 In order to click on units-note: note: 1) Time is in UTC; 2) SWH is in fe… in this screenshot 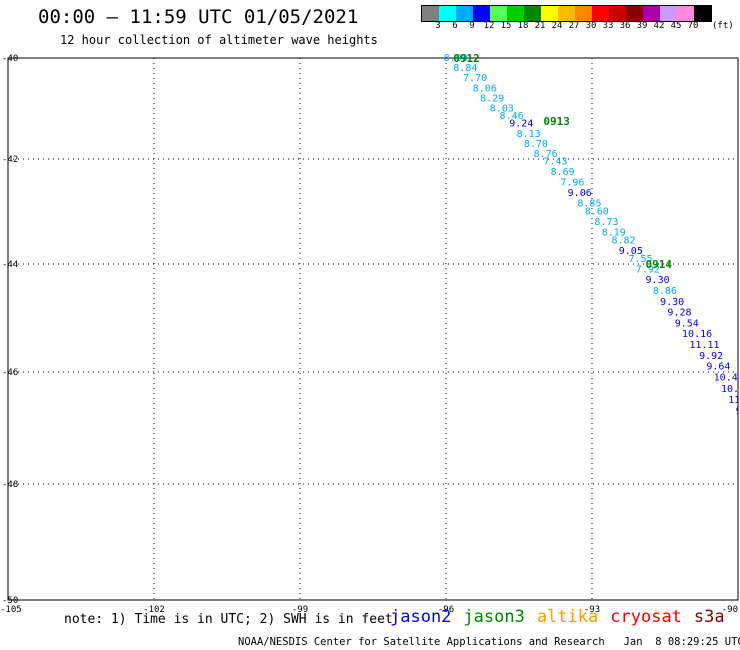, I will do `click(228, 619)`.